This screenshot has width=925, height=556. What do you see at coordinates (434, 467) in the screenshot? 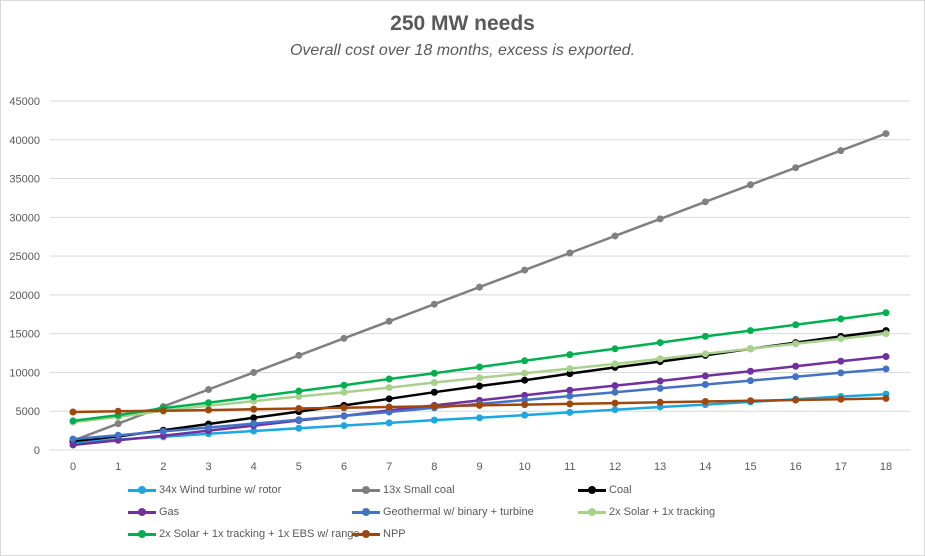
I see `x-tick-label: 8` at bounding box center [434, 467].